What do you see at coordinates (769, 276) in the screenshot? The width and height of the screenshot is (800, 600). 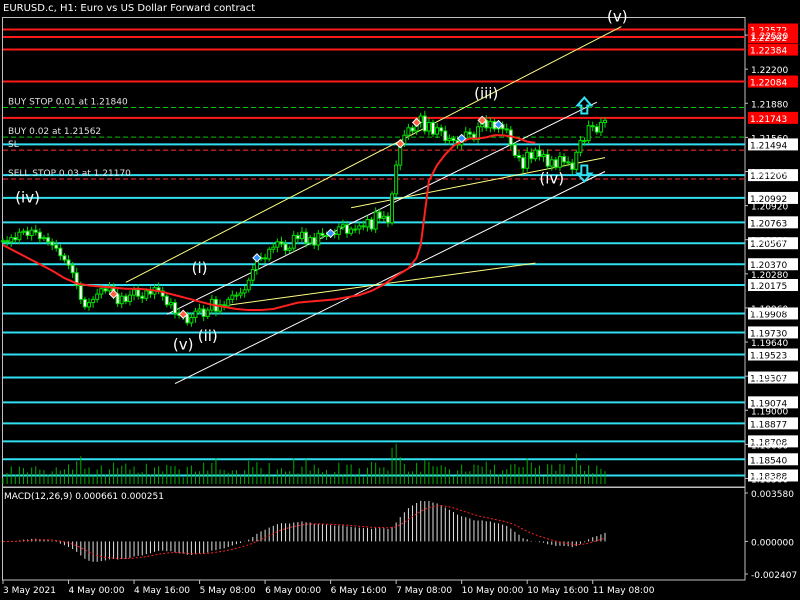 I see `price-tick-label: 1.20280` at bounding box center [769, 276].